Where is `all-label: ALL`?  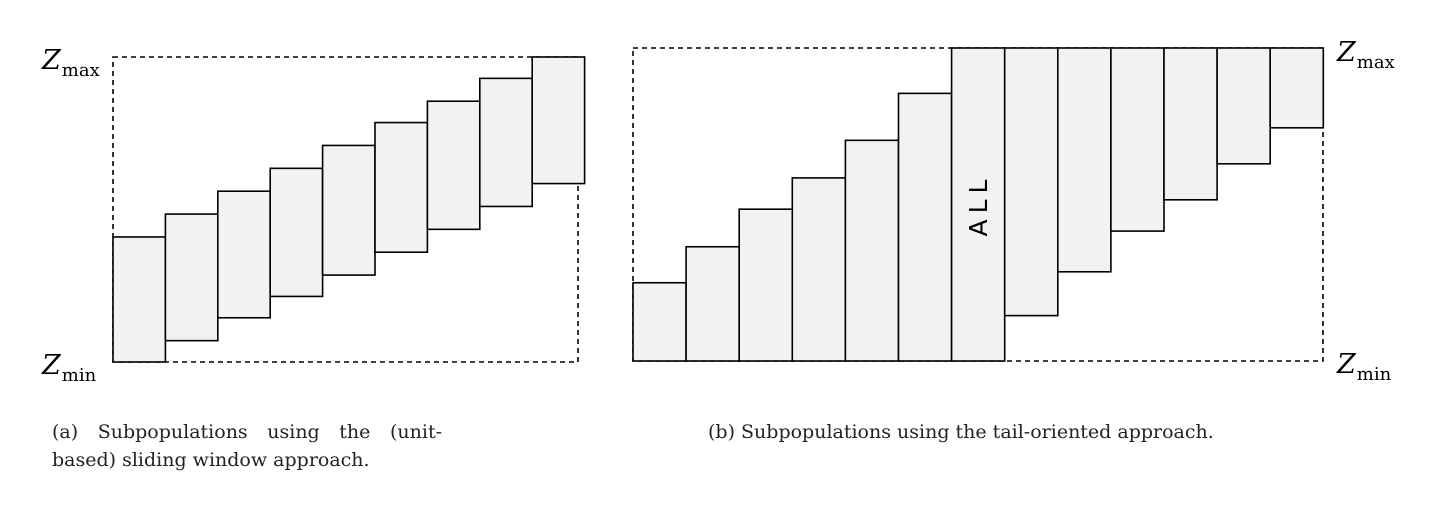
all-label: ALL is located at coordinates (978, 205).